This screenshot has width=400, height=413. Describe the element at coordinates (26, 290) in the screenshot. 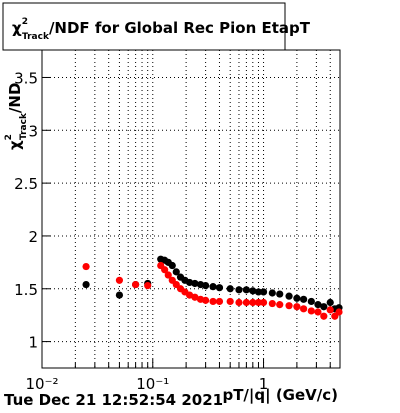

I see `y-tick-label: 1.5` at that location.